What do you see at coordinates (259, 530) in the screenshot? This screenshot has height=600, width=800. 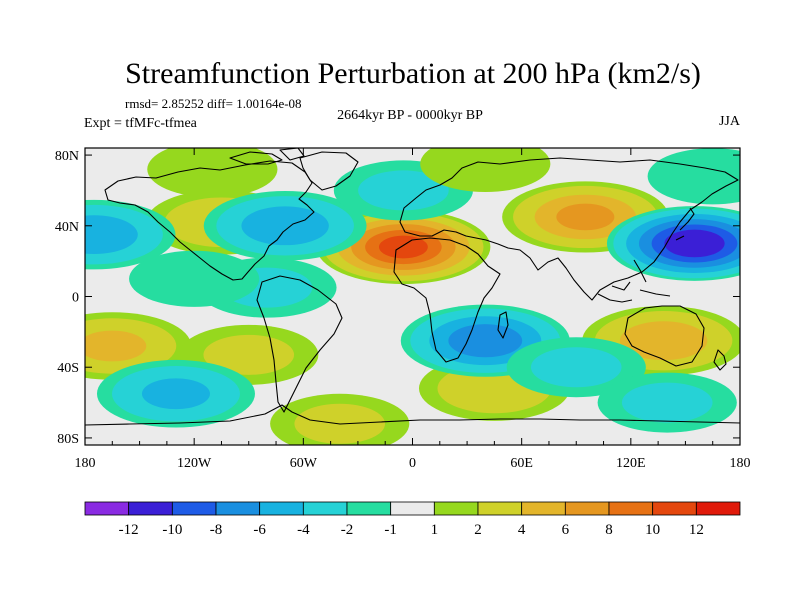 I see `colorbar-label: -6` at bounding box center [259, 530].